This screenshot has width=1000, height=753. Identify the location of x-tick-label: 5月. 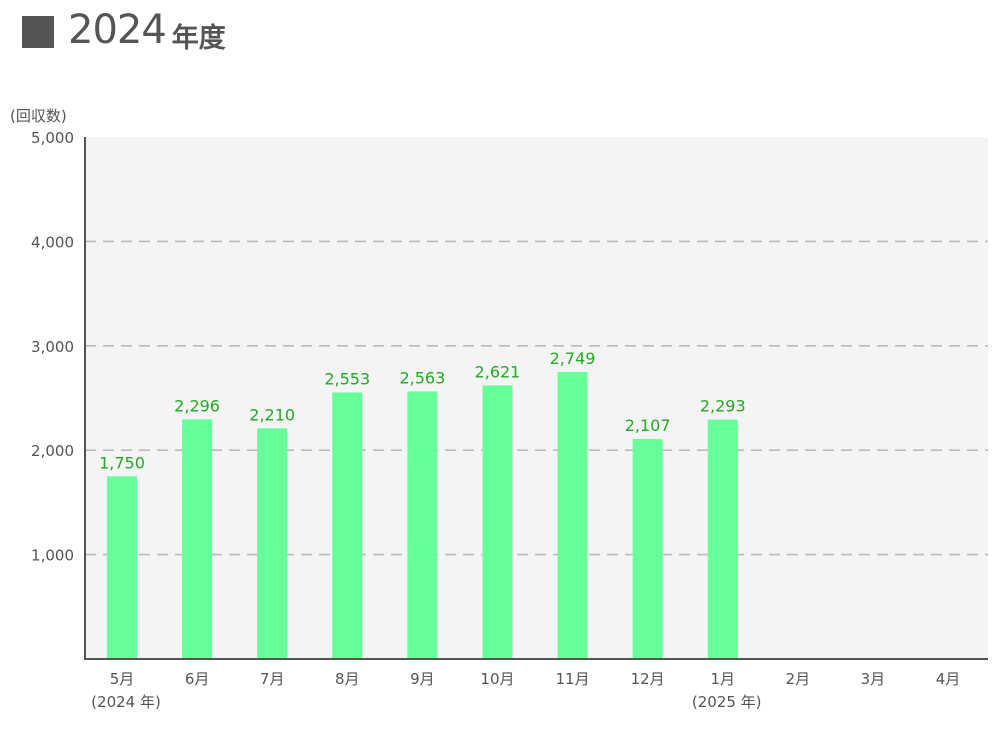
(122, 679).